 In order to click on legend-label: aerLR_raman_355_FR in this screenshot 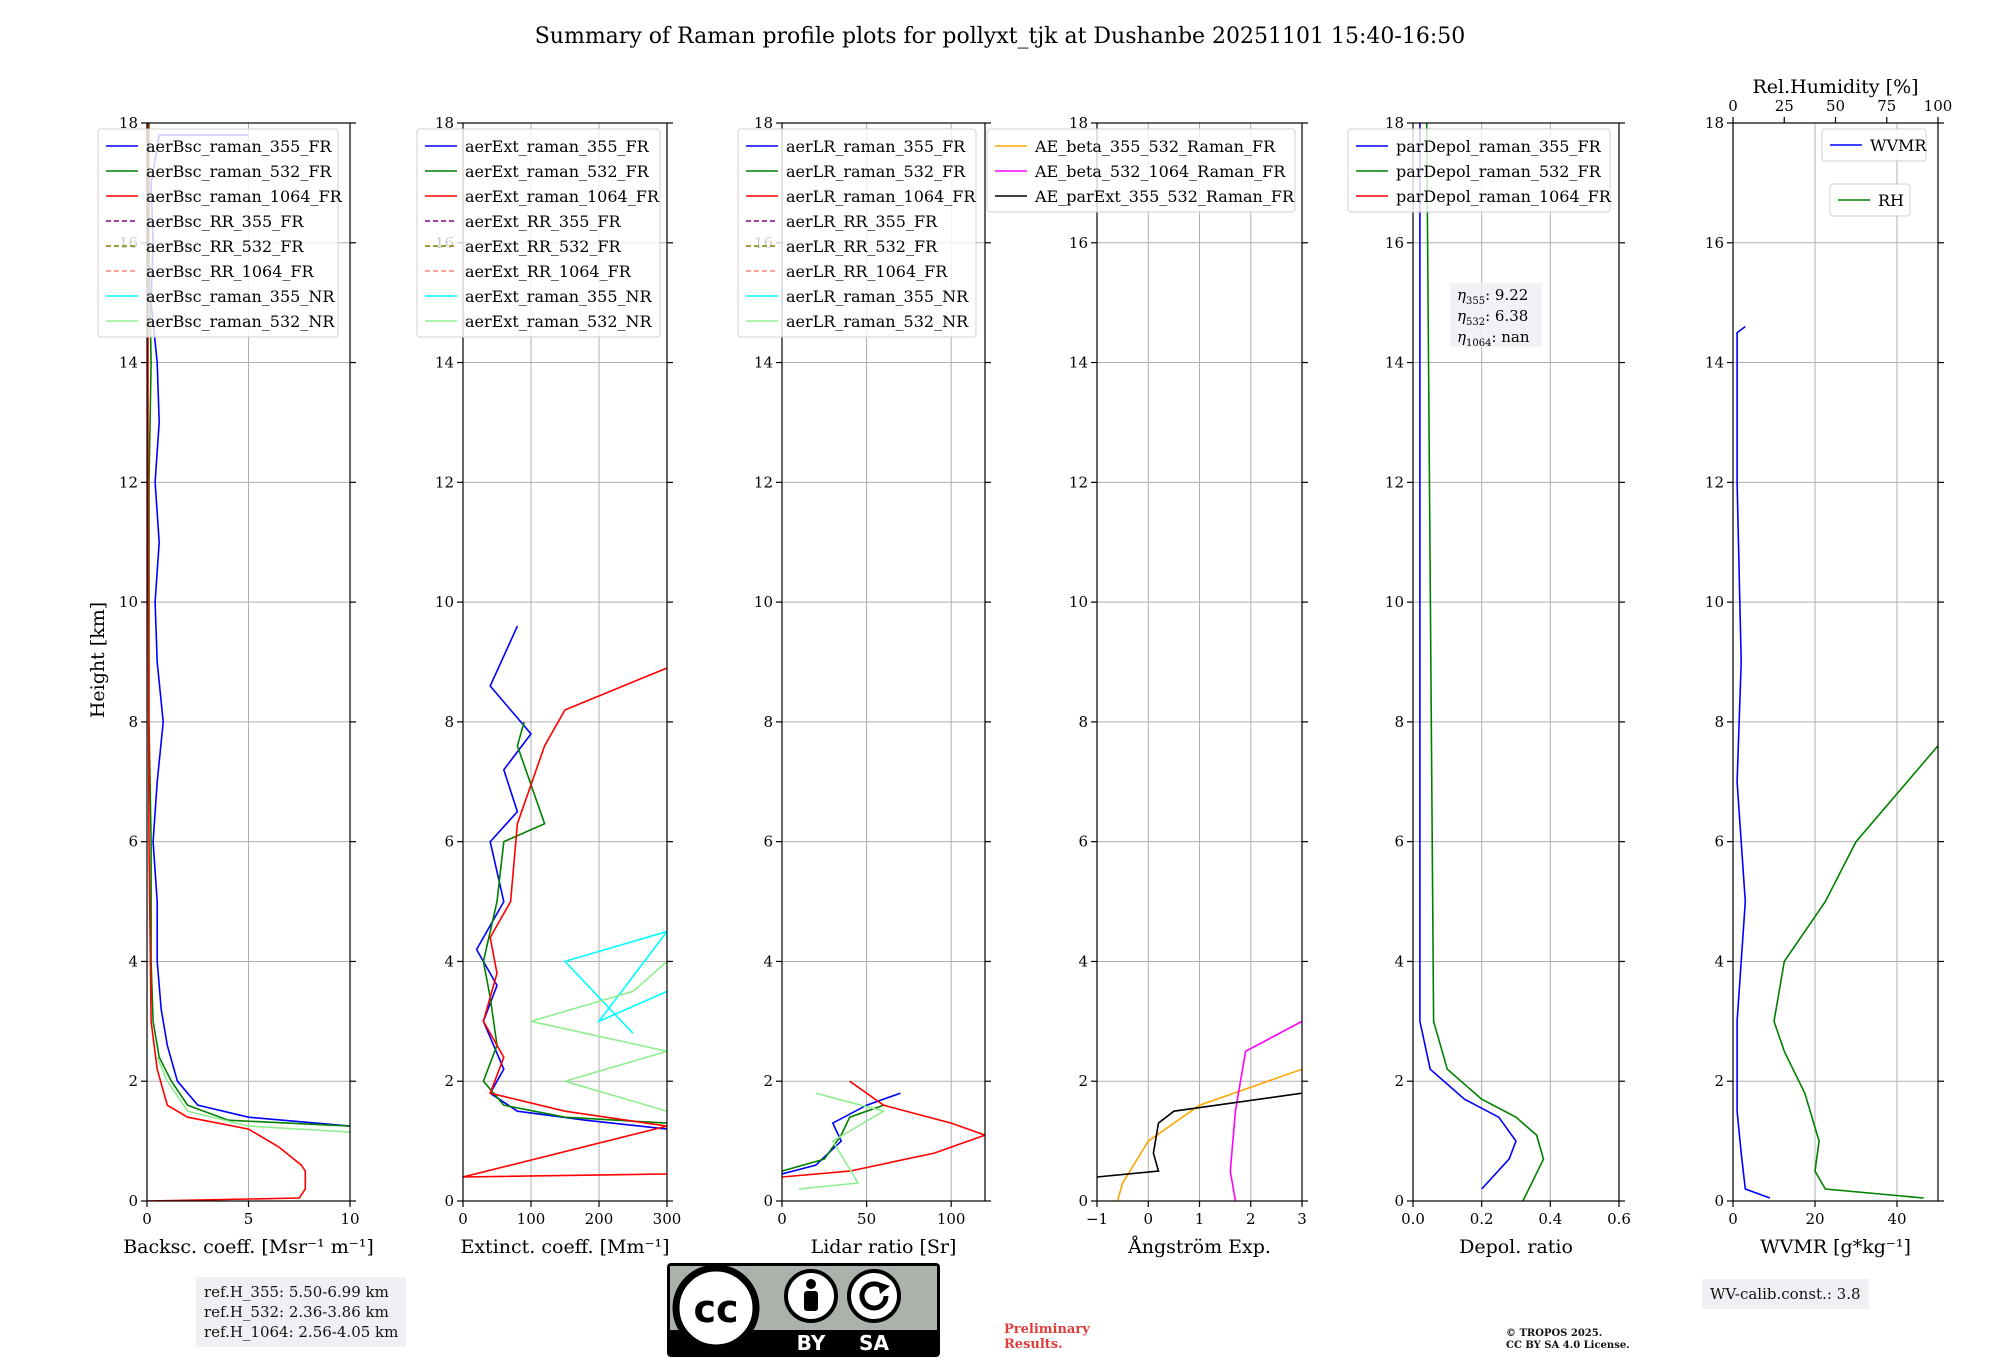, I will do `click(876, 146)`.